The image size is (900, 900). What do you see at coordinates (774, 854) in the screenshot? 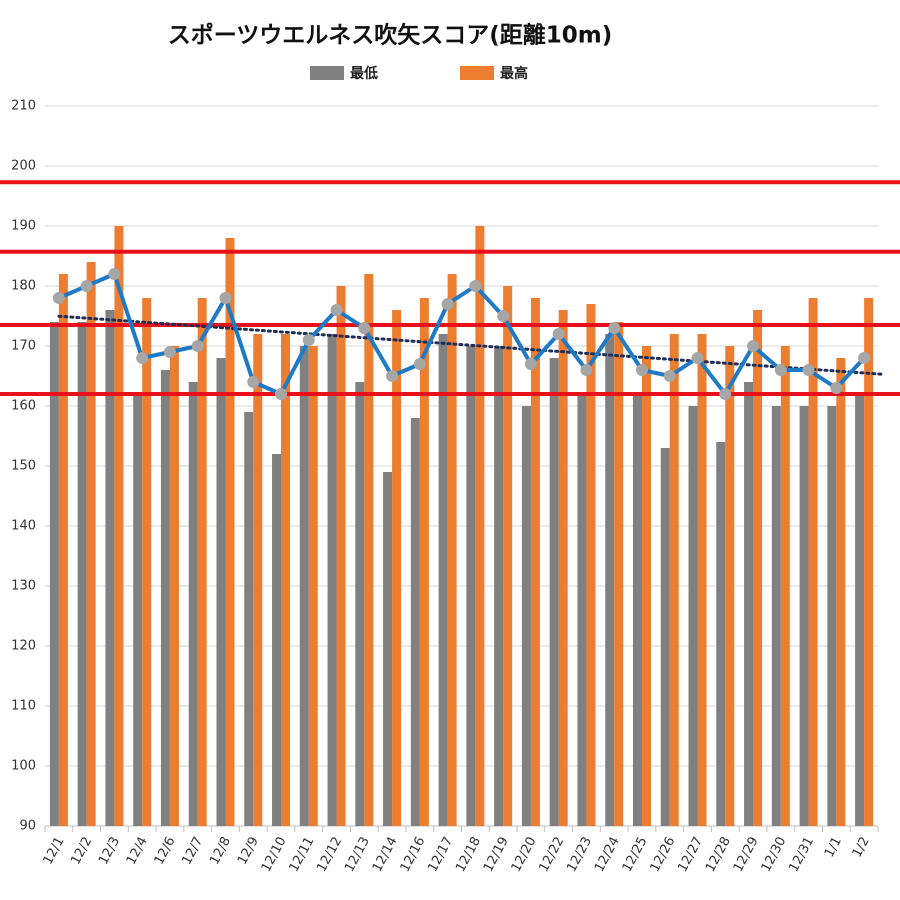
I see `x-tick-label: 12/30` at bounding box center [774, 854].